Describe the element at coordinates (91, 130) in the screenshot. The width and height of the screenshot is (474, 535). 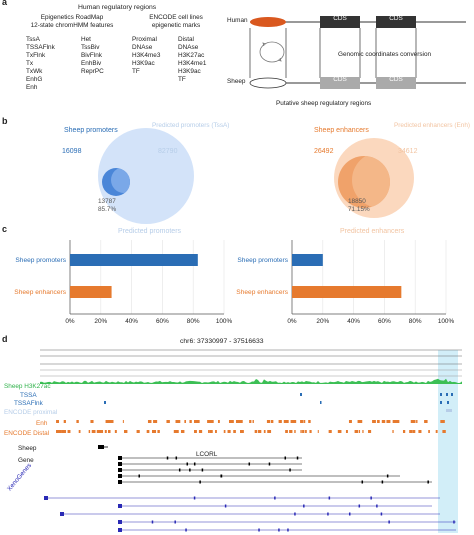
I see `sheep-promoters-title: Sheep promoters` at that location.